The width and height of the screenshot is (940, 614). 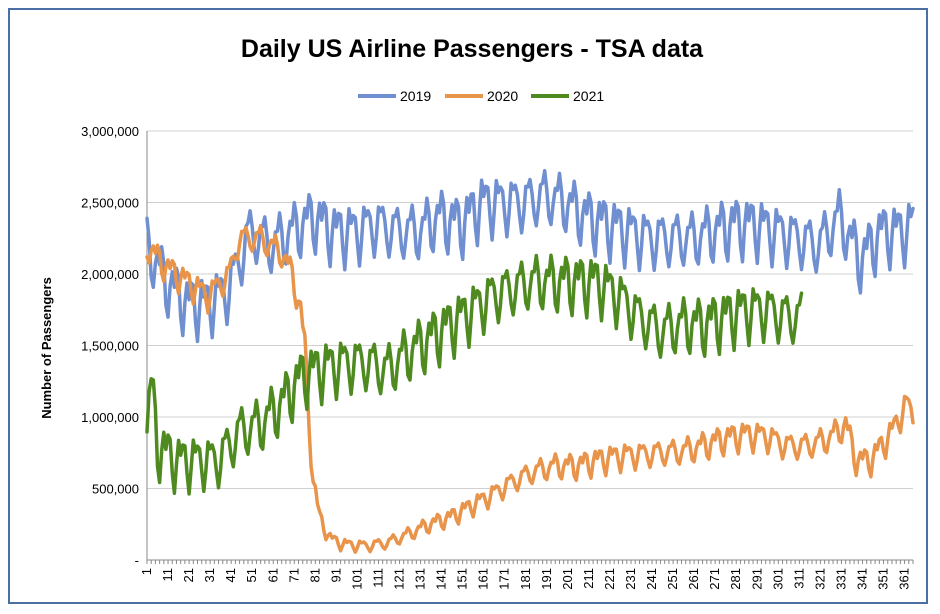 I want to click on x-tick-label: 171, so click(x=504, y=579).